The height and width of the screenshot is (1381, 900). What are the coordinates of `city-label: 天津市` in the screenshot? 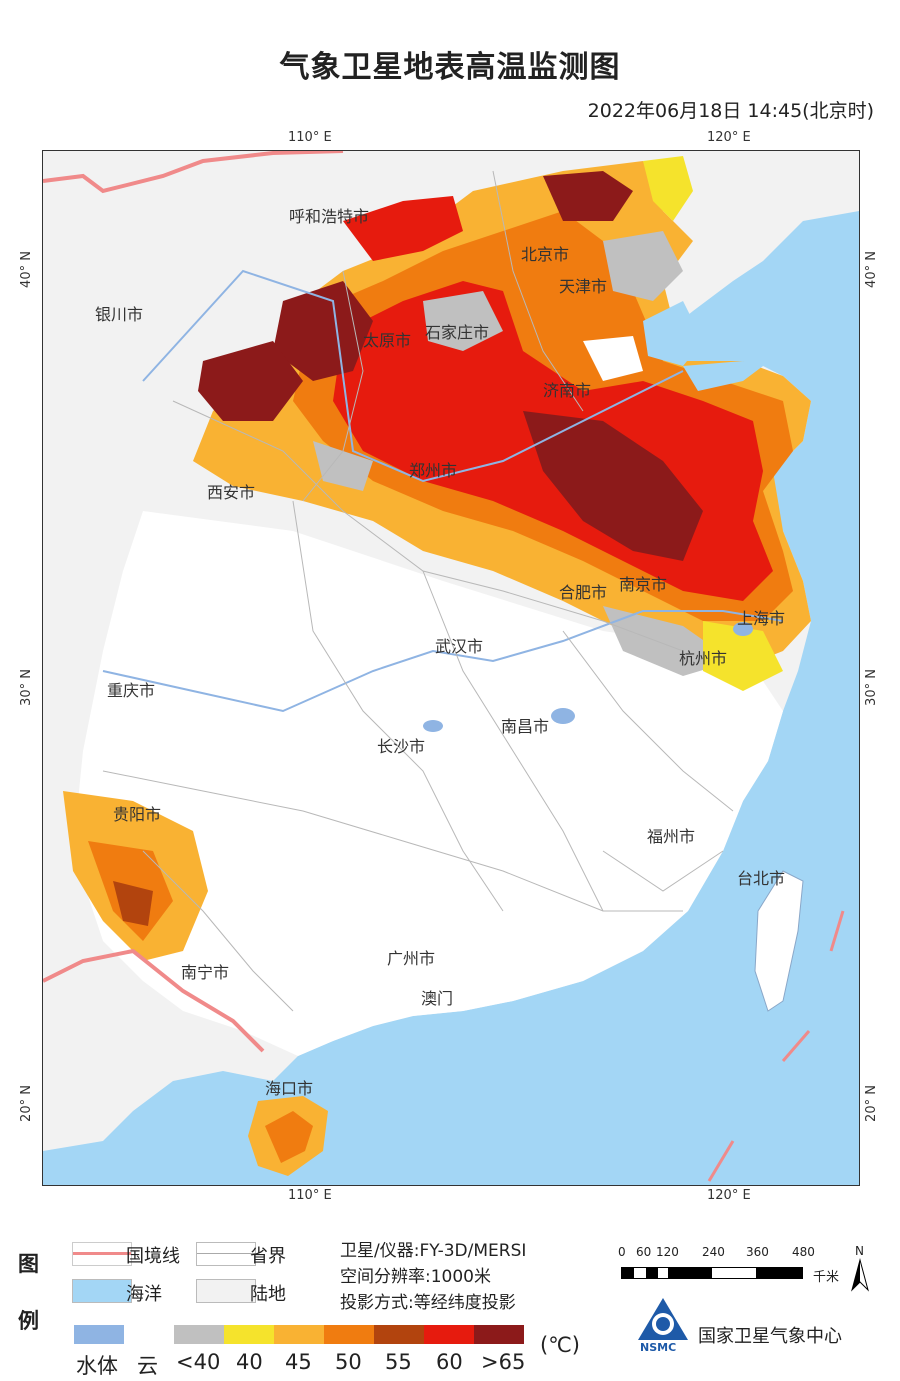 It's located at (583, 286).